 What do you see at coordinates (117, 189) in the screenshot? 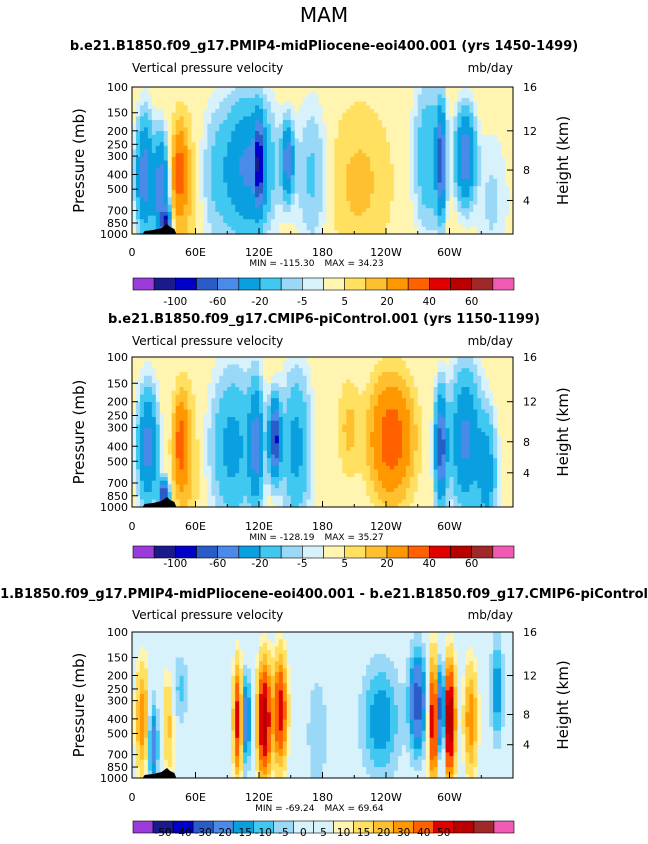
I see `y-tick-label: 500` at bounding box center [117, 189].